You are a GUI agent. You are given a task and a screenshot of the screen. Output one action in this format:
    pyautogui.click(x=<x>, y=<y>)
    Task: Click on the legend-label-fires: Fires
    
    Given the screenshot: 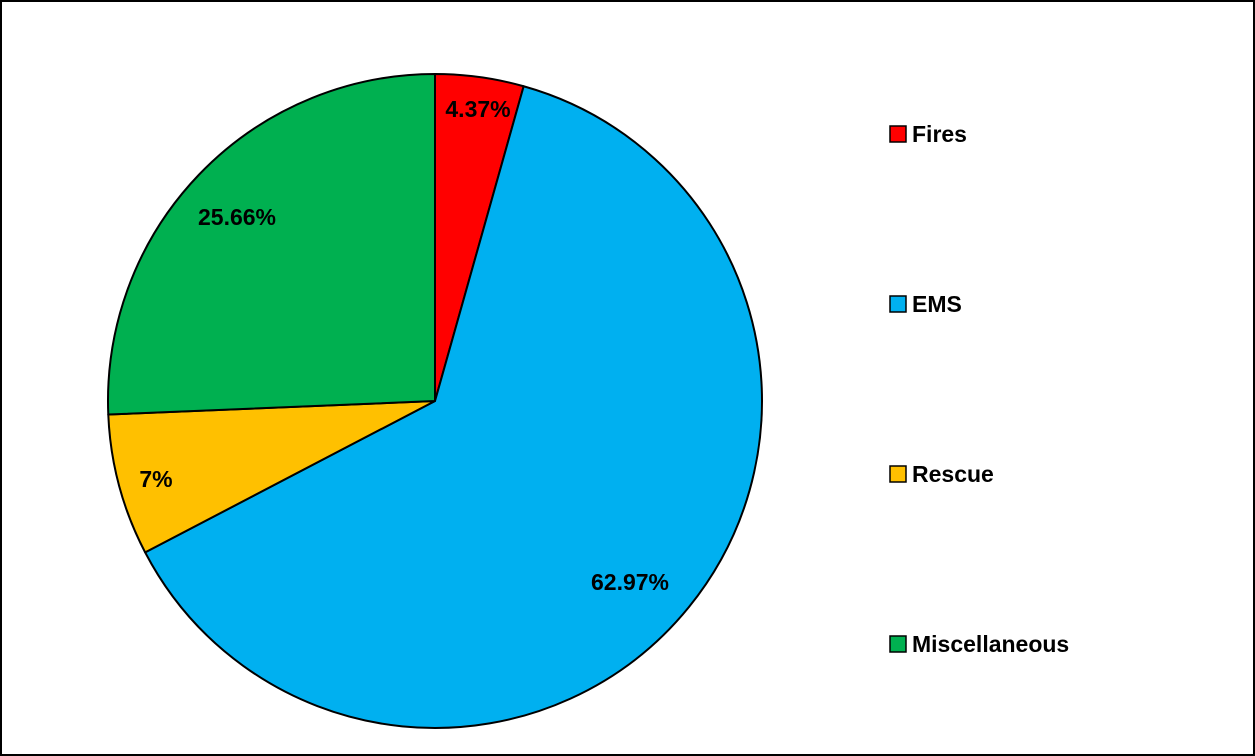 What is the action you would take?
    pyautogui.click(x=939, y=134)
    